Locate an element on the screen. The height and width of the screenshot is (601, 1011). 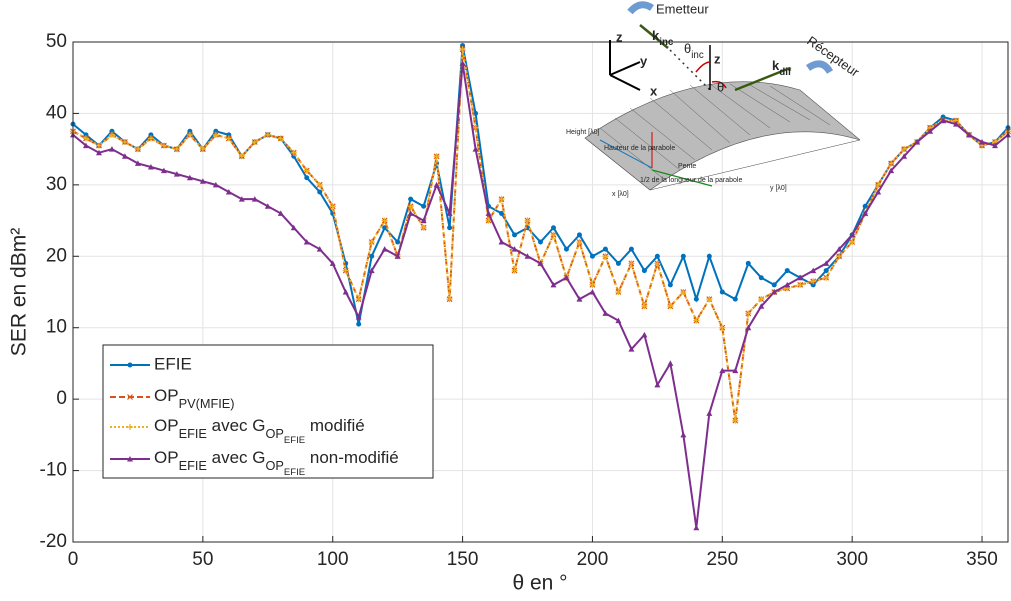
slope-label: Pente is located at coordinates (687, 166).